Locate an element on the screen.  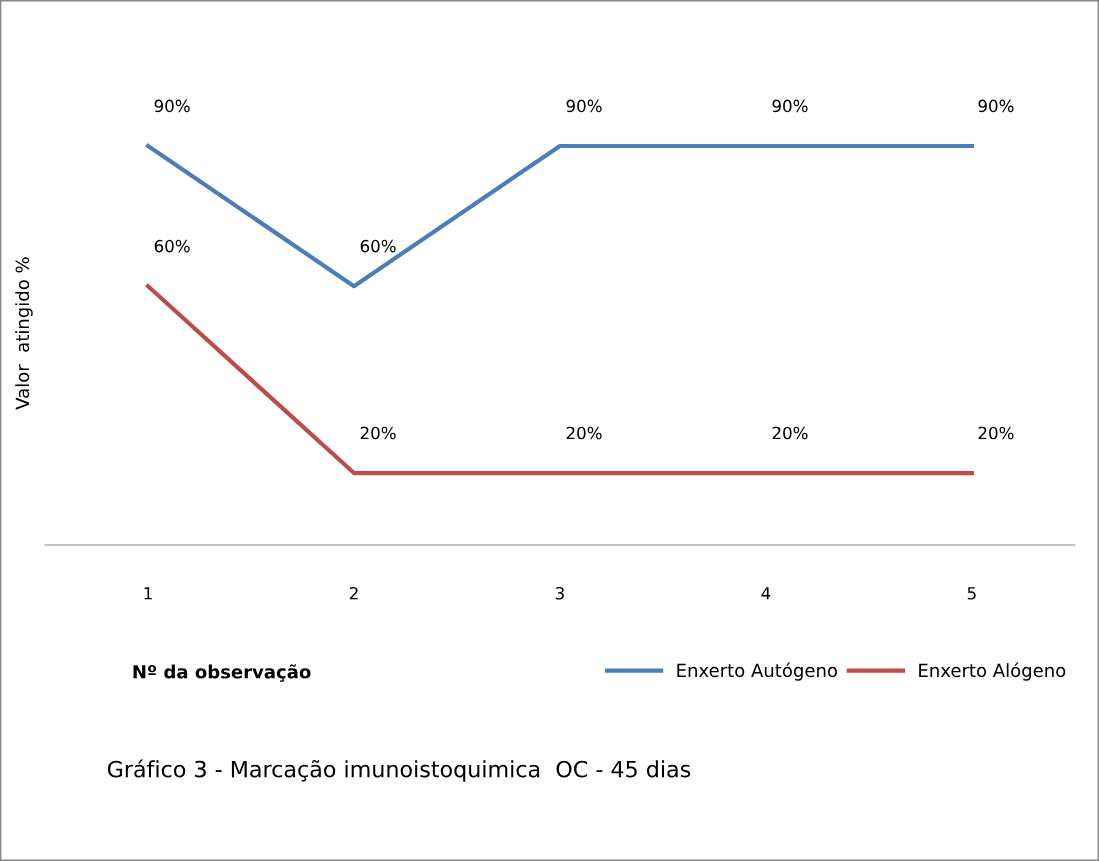
x-tick-label: 2 is located at coordinates (353, 593).